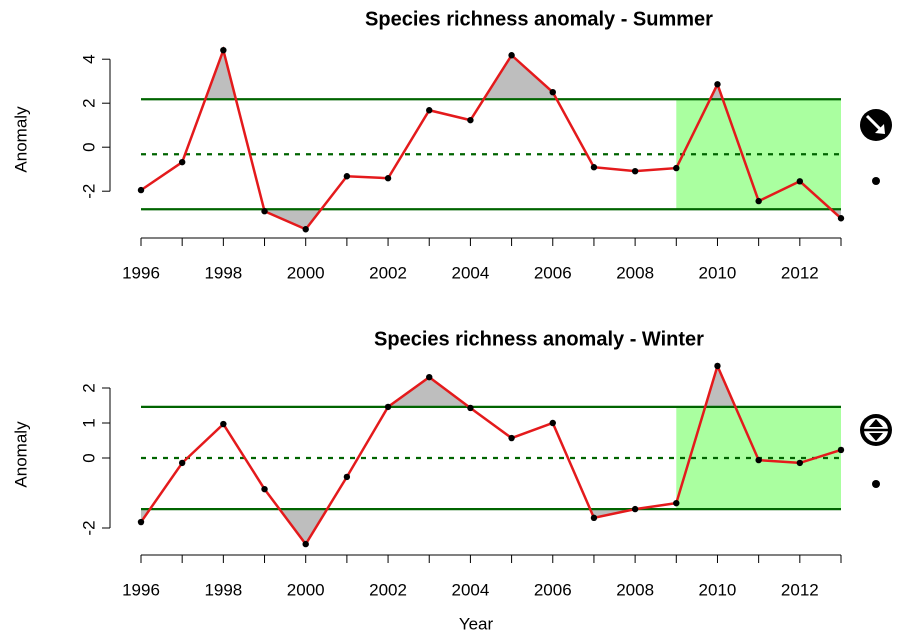 This screenshot has height=639, width=899. What do you see at coordinates (476, 623) in the screenshot?
I see `x-axis-label: Year` at bounding box center [476, 623].